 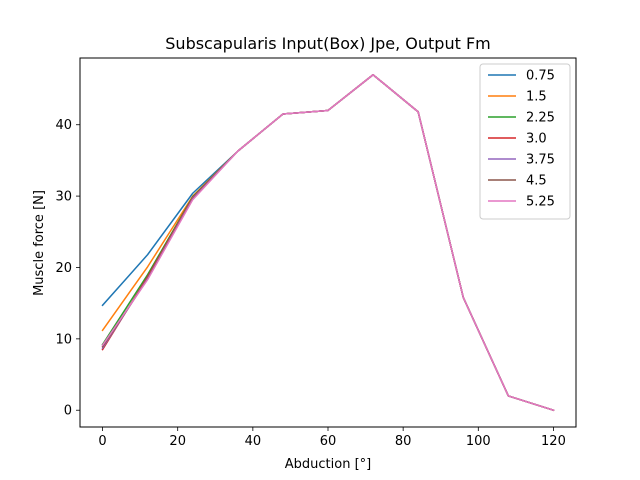 I want to click on x-tick-label-4: 80, so click(x=403, y=441).